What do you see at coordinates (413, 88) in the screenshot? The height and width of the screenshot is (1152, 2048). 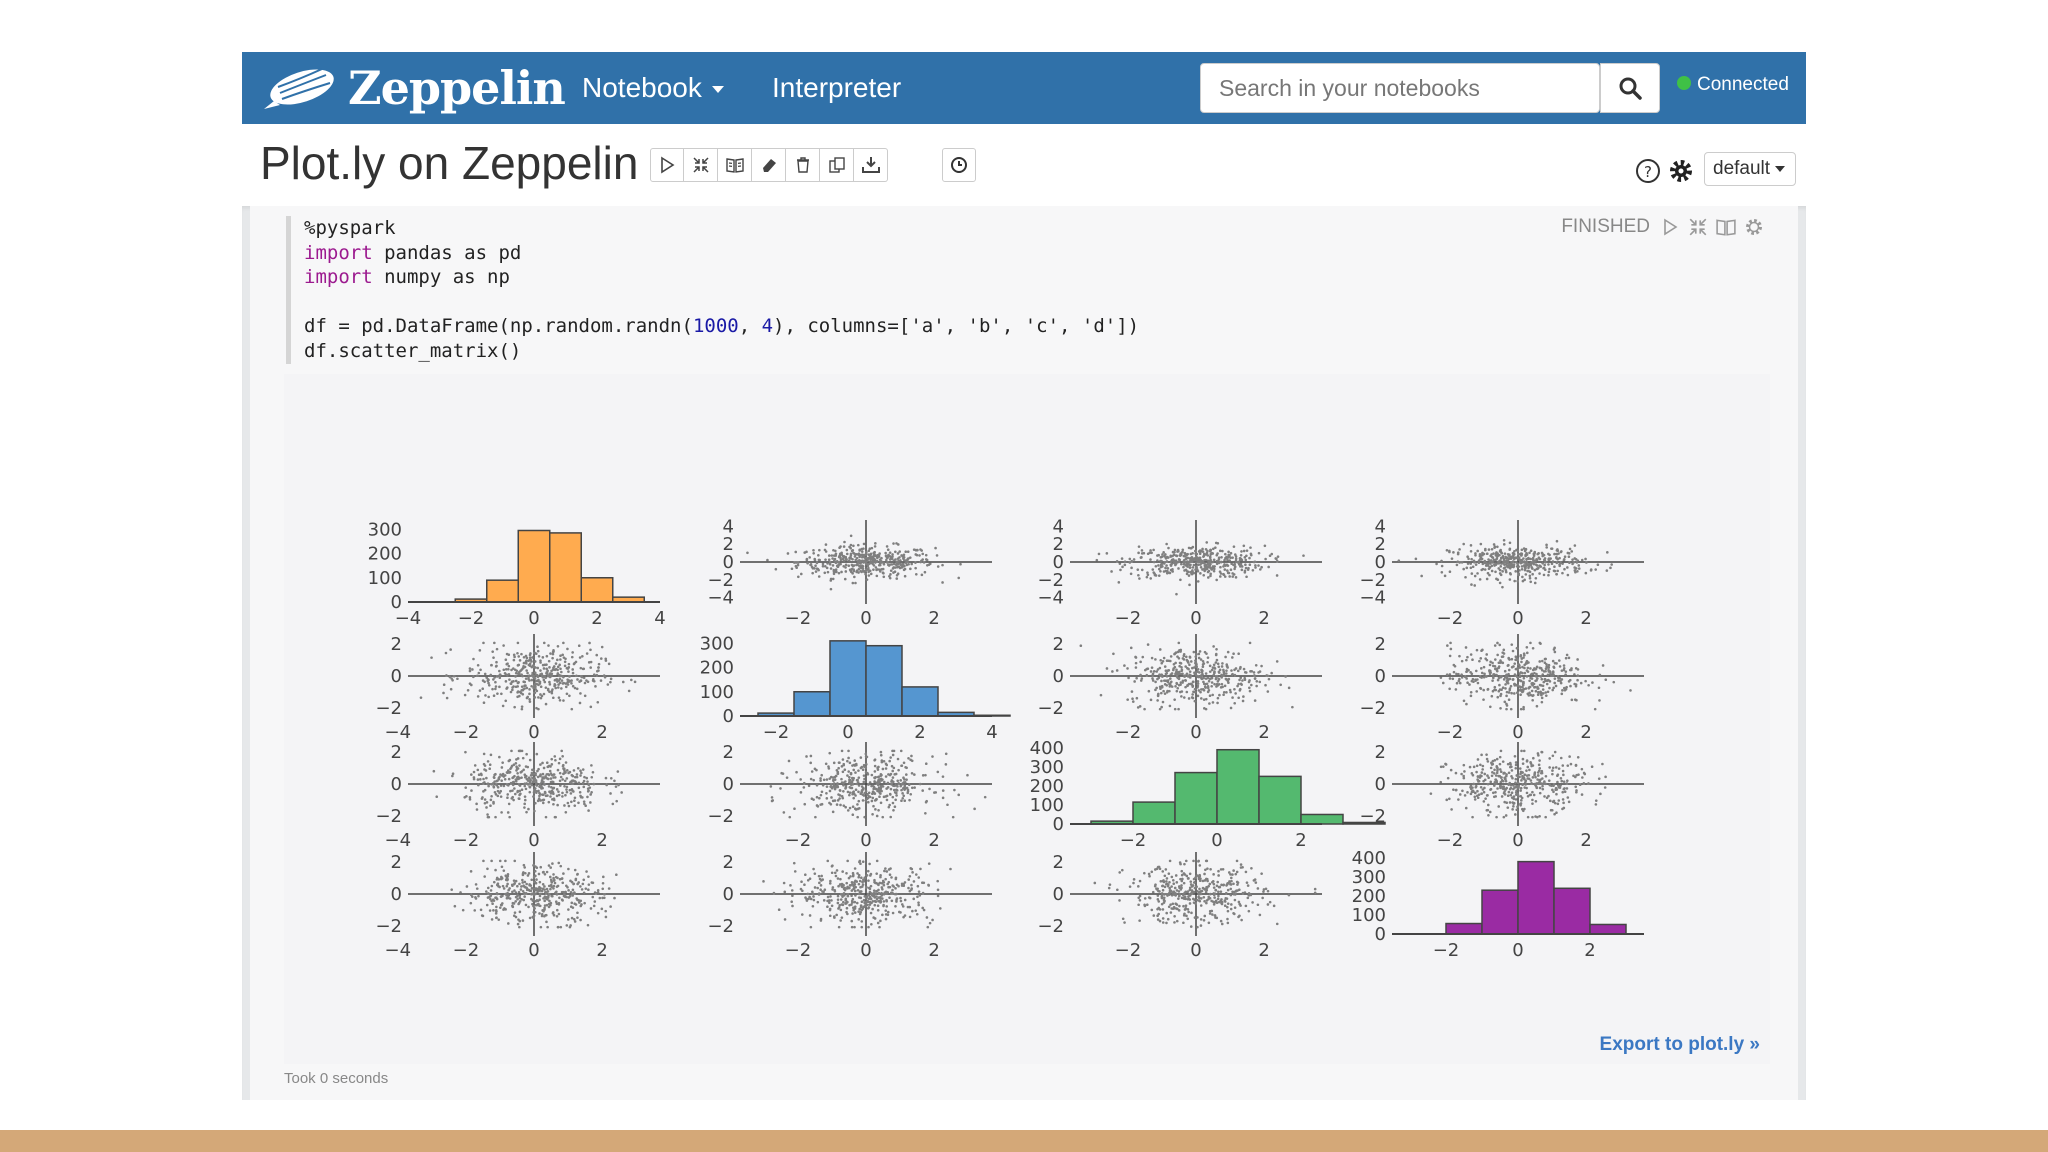 I see `brand: Zeppelin` at bounding box center [413, 88].